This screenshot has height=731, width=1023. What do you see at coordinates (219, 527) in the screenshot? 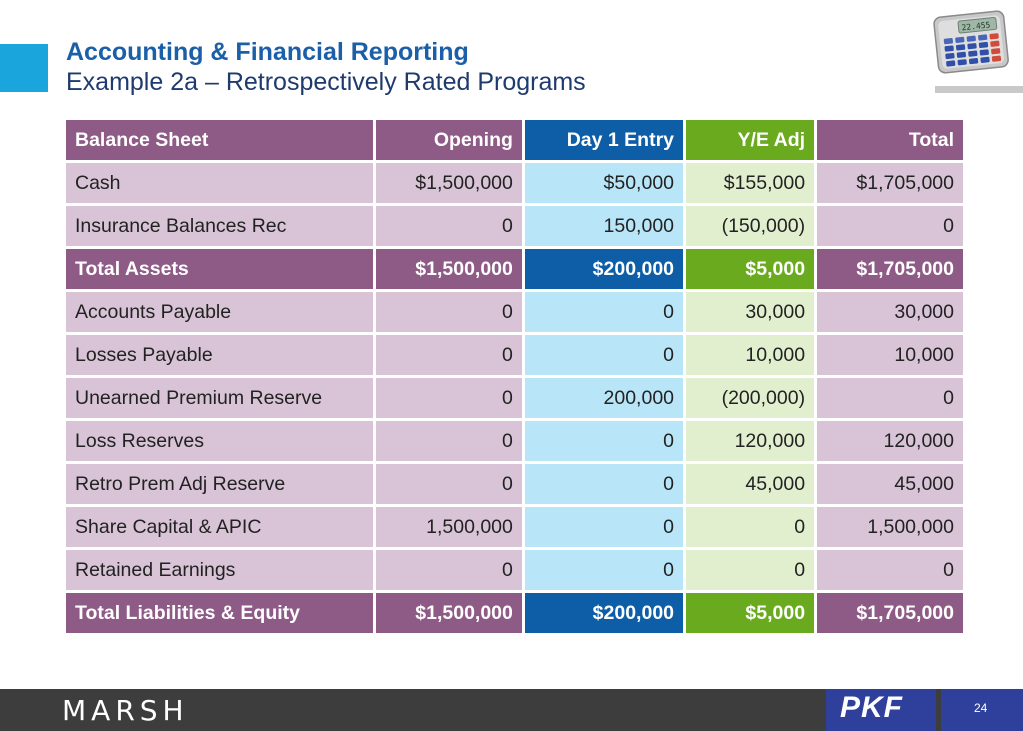
I see `row-label: Share Capital & APIC` at bounding box center [219, 527].